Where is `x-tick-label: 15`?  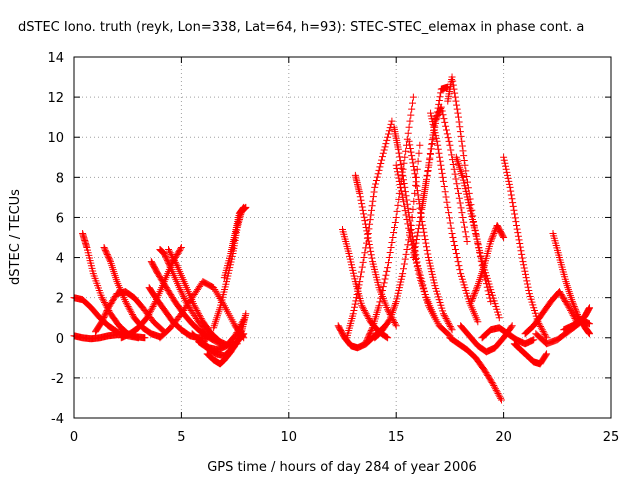 x-tick-label: 15 is located at coordinates (396, 437).